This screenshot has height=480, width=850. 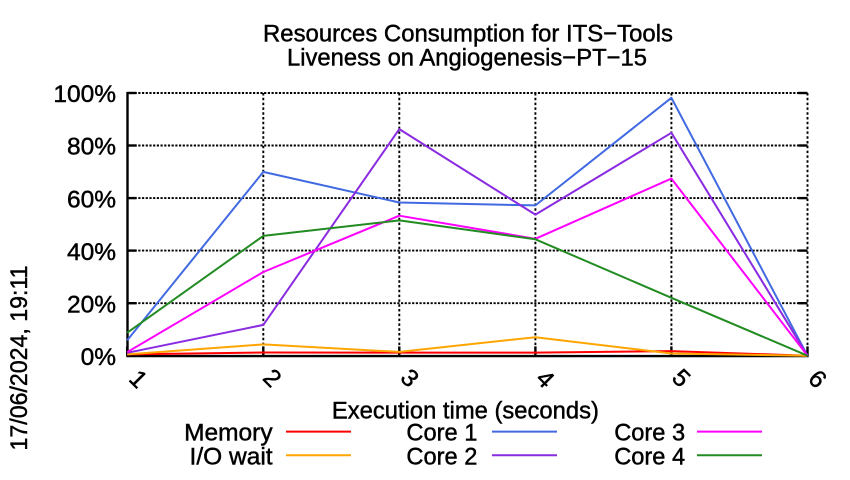 I want to click on svg-text:Resources Consumption for ITS−: Resources Consumption for ITS−Tools, so click(x=468, y=34).